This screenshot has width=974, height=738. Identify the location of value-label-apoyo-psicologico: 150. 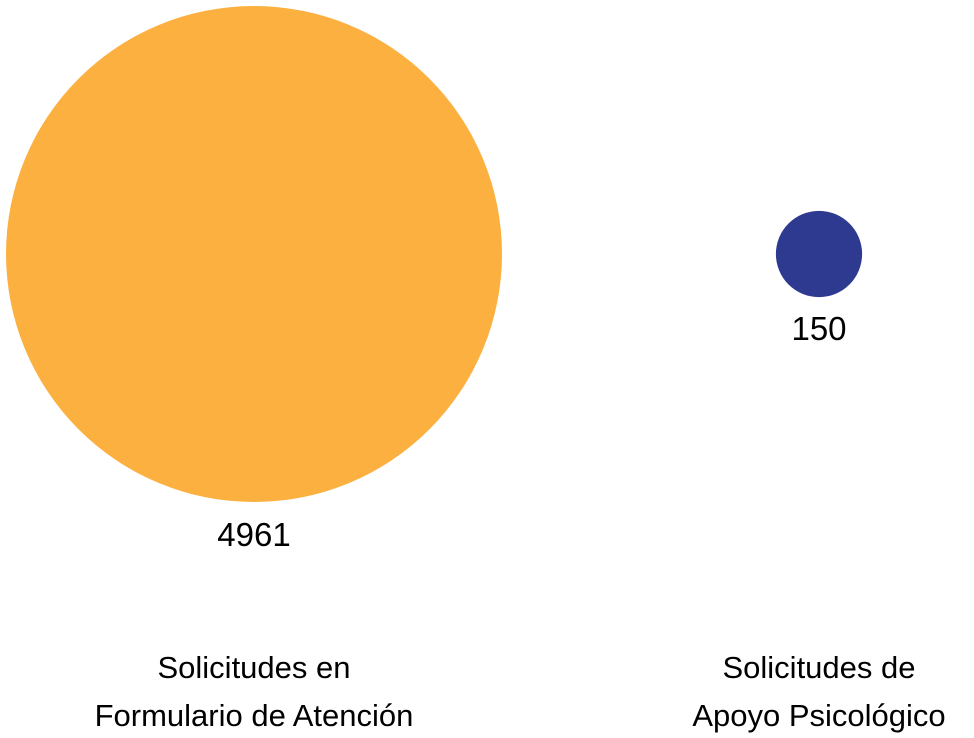
(818, 328).